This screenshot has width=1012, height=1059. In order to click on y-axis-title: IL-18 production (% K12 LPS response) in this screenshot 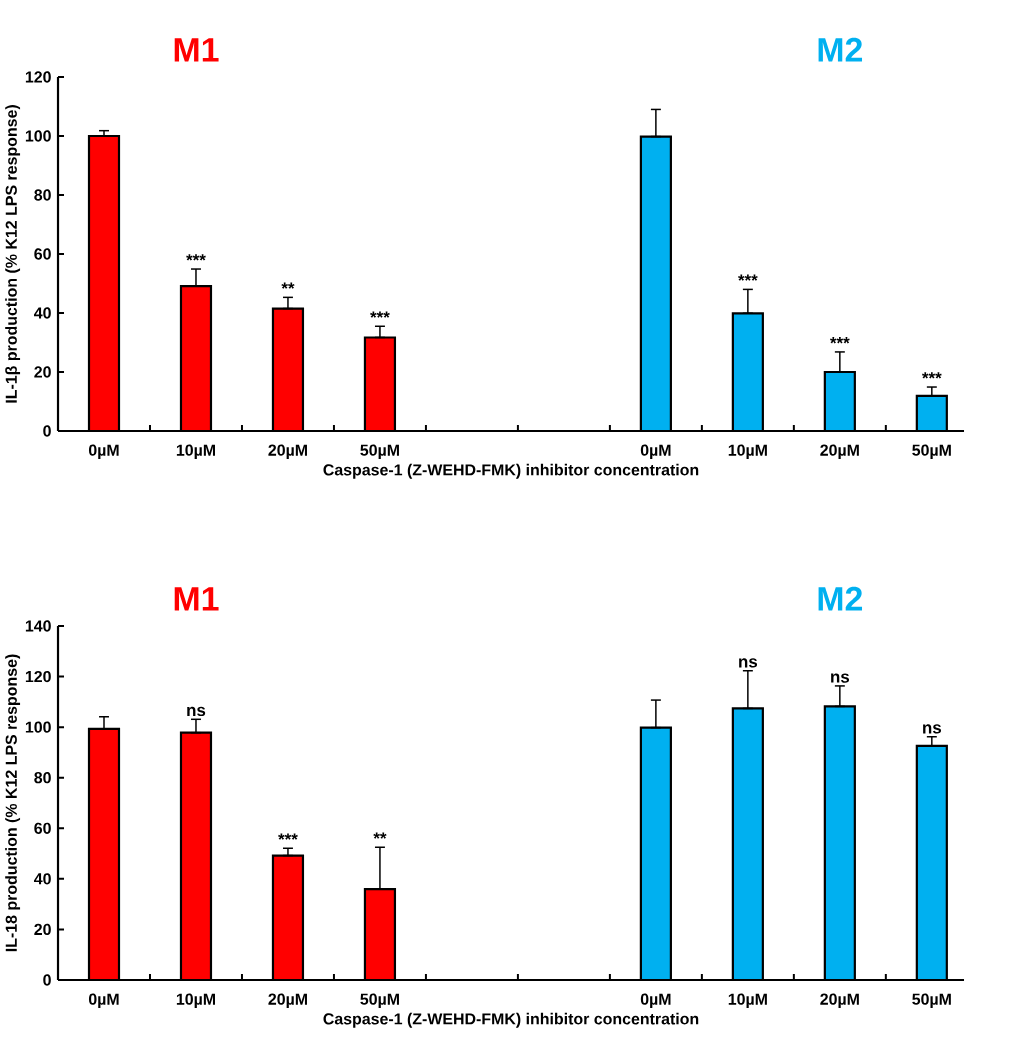, I will do `click(13, 803)`.